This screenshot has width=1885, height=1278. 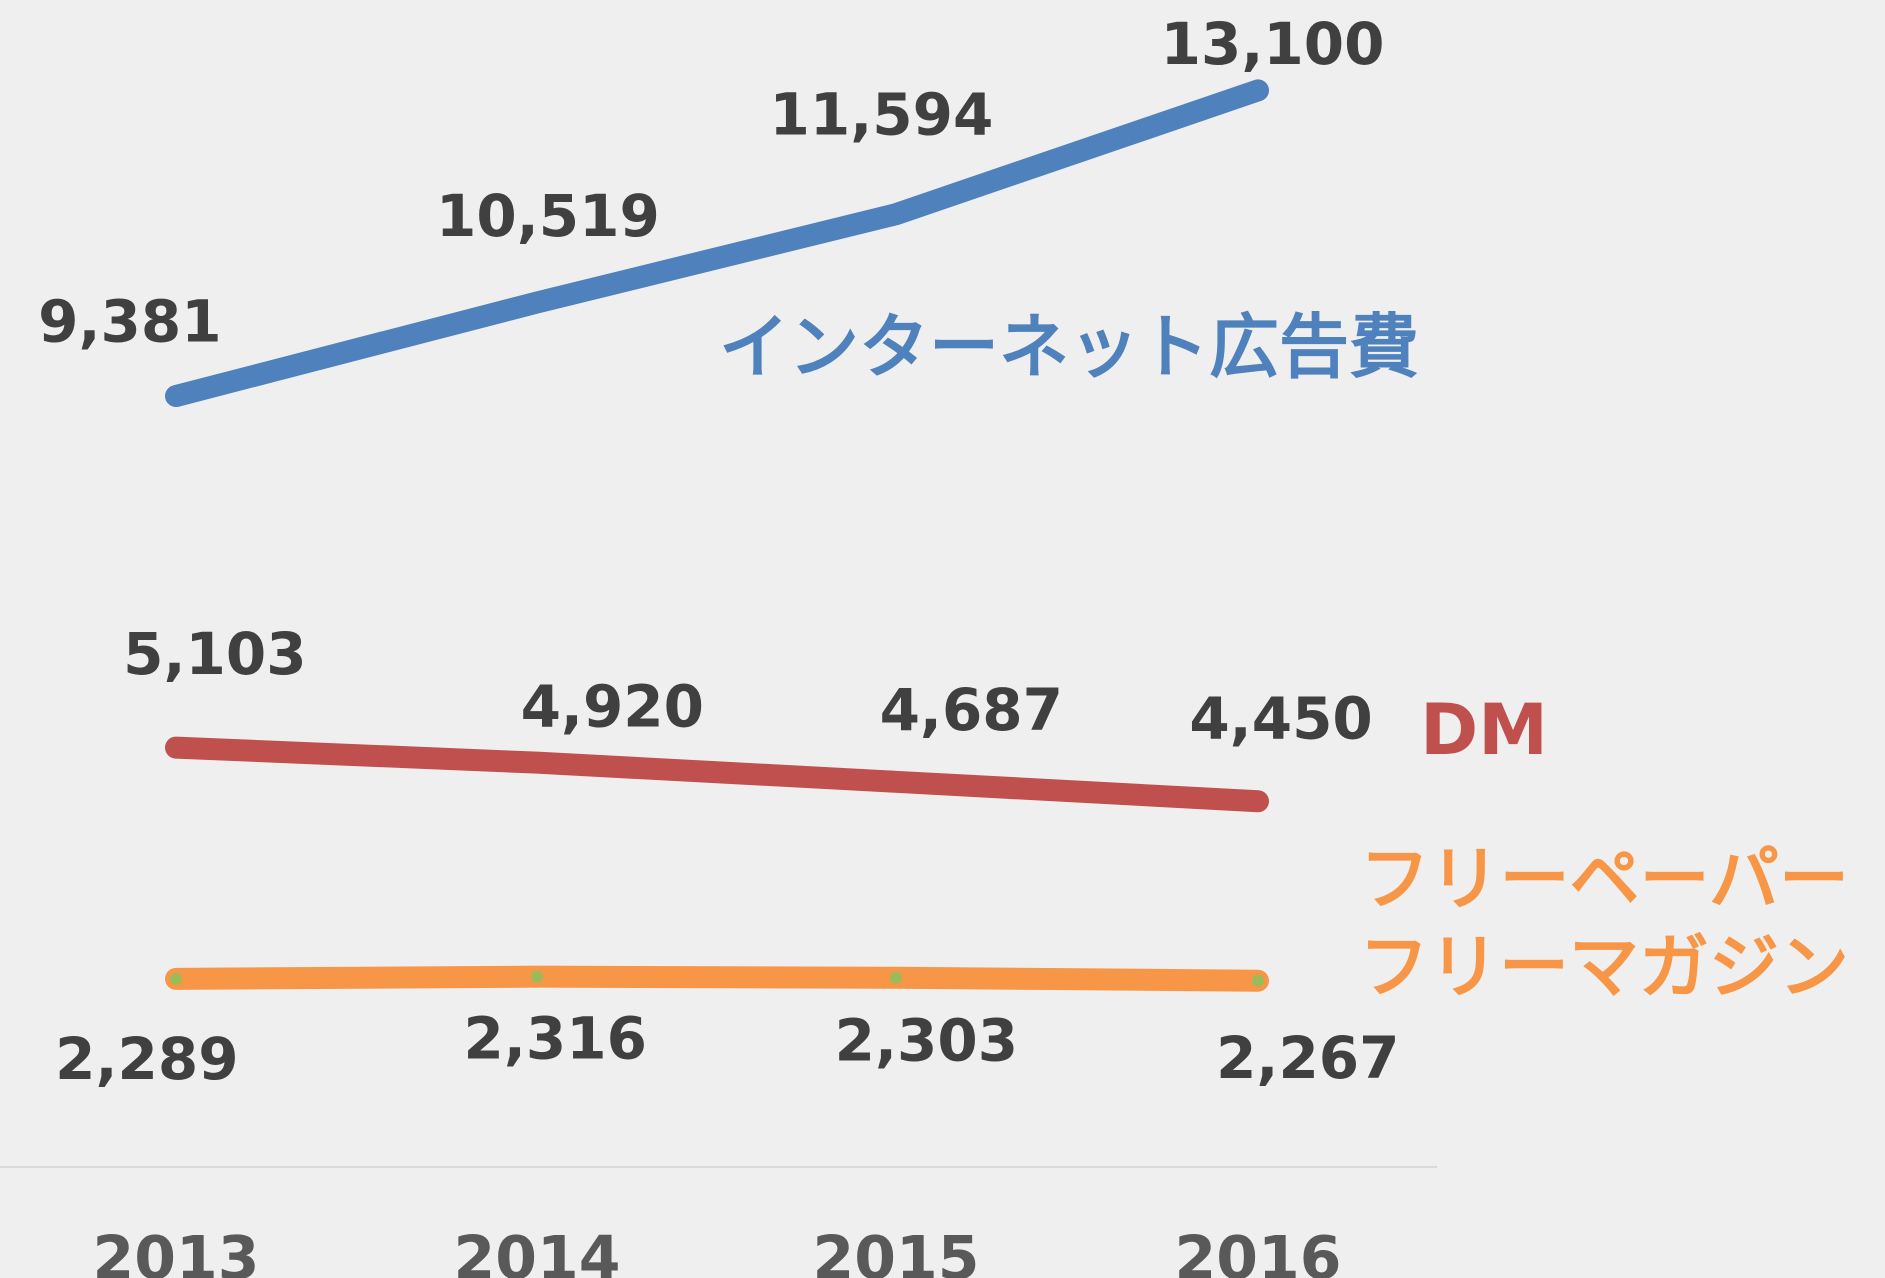 I want to click on x-tick-label: 2016, so click(x=1258, y=1251).